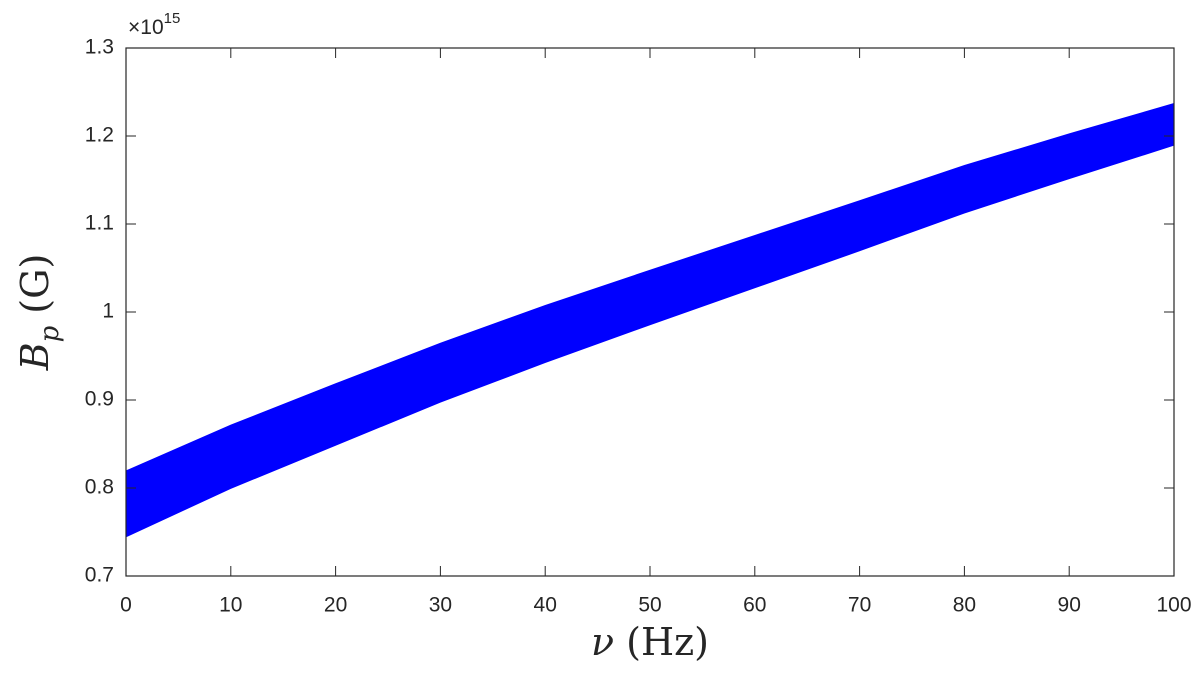 The height and width of the screenshot is (681, 1200). Describe the element at coordinates (99, 47) in the screenshot. I see `y-tick-label: 1.3` at that location.